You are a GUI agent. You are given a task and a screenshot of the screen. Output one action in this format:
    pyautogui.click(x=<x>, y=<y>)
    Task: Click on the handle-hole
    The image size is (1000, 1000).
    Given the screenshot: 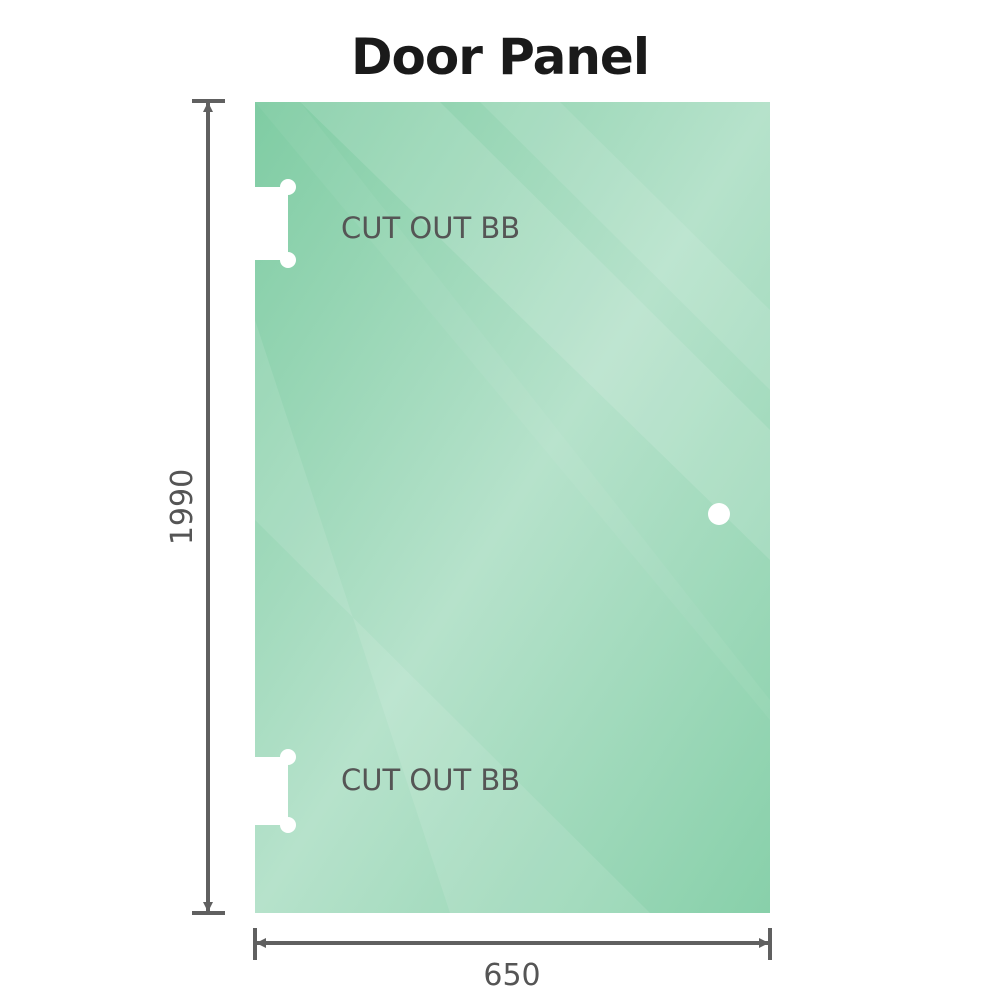 What is the action you would take?
    pyautogui.click(x=719, y=514)
    